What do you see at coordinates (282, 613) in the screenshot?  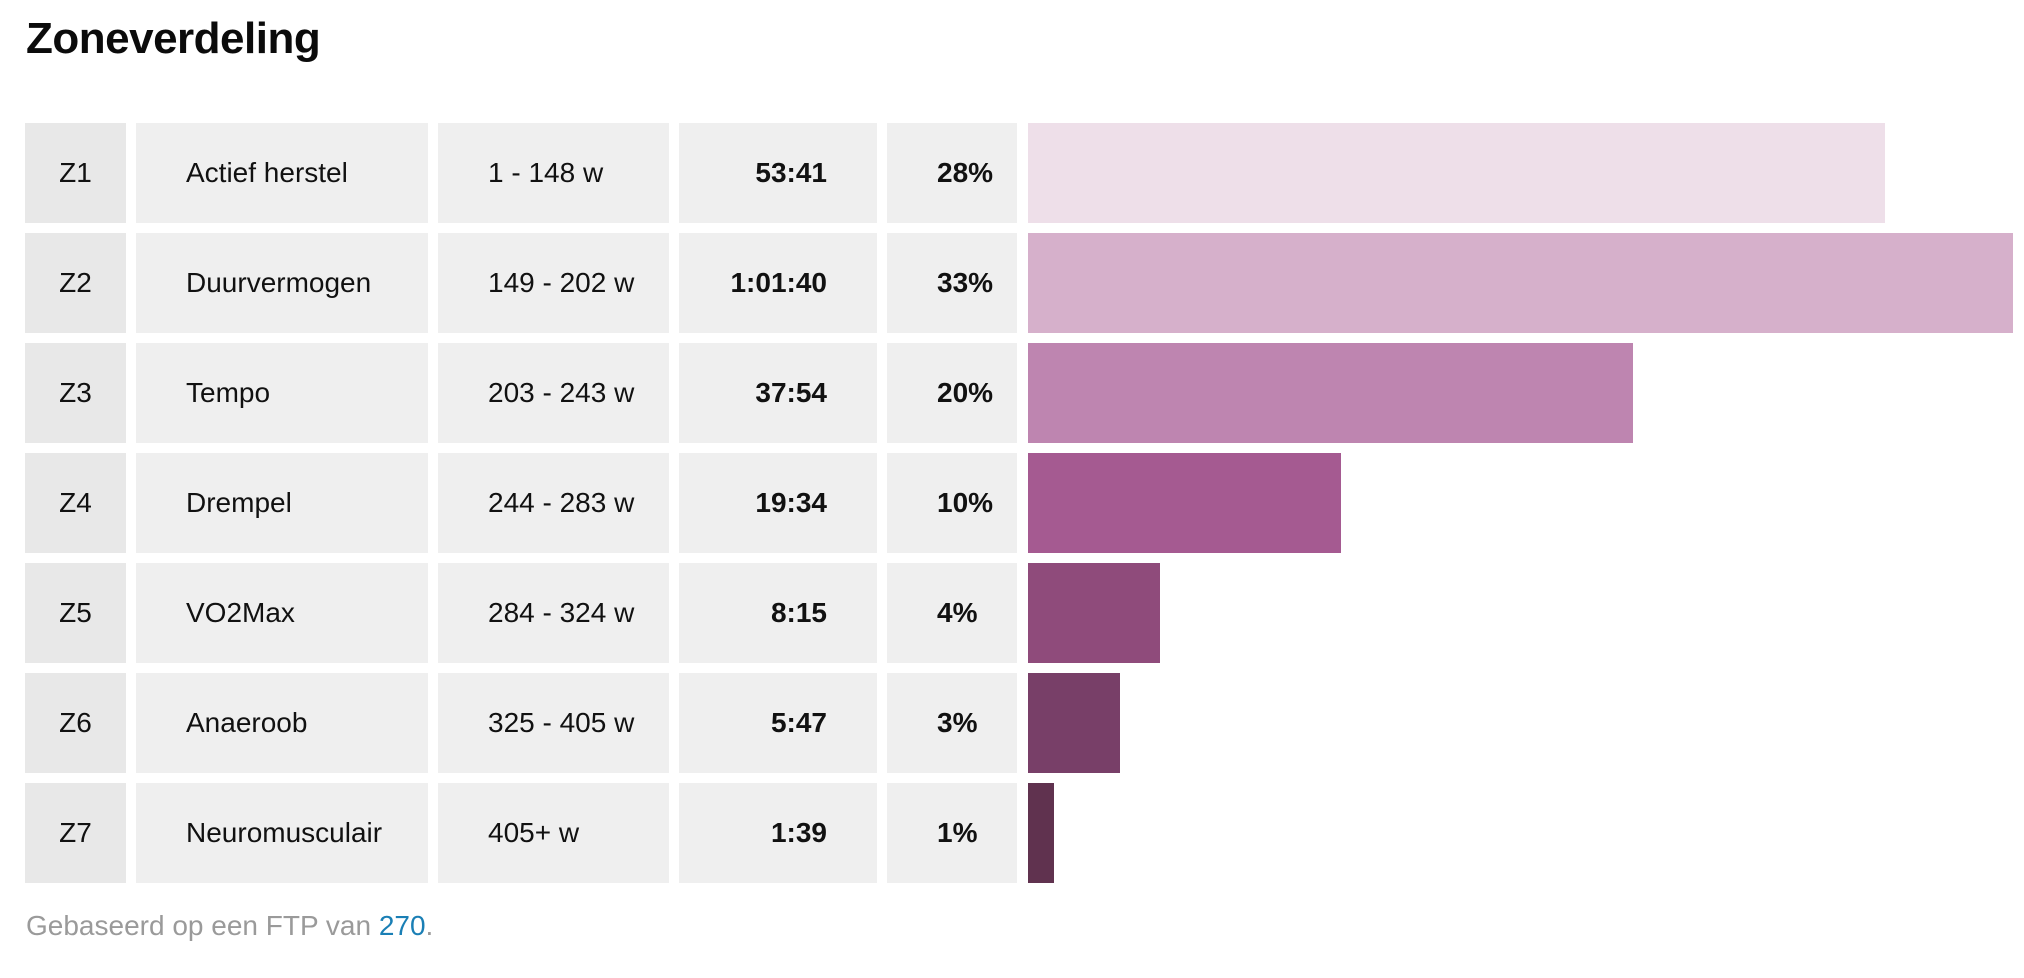 I see `zone-name: VO2Max` at bounding box center [282, 613].